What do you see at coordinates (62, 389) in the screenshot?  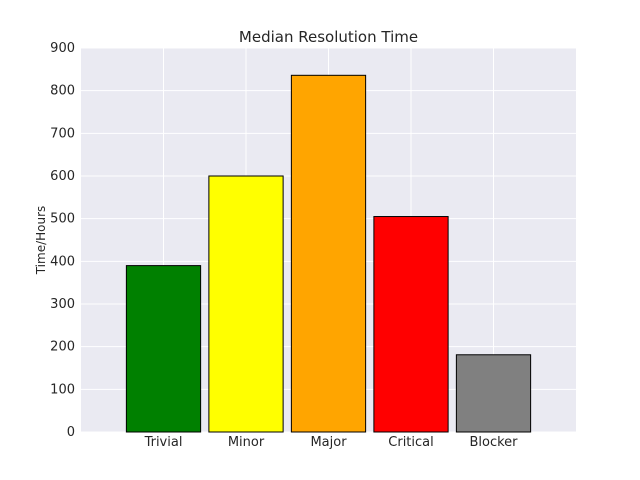 I see `y-tick-label: 100` at bounding box center [62, 389].